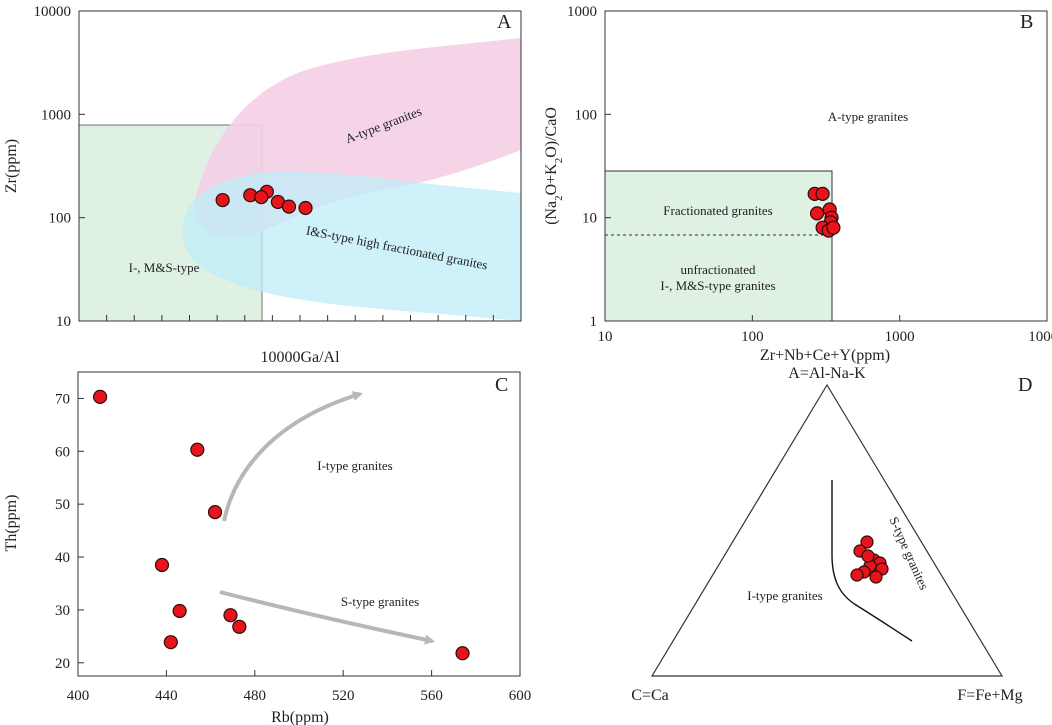  I want to click on panel-a-x-ticks, so click(300, 318).